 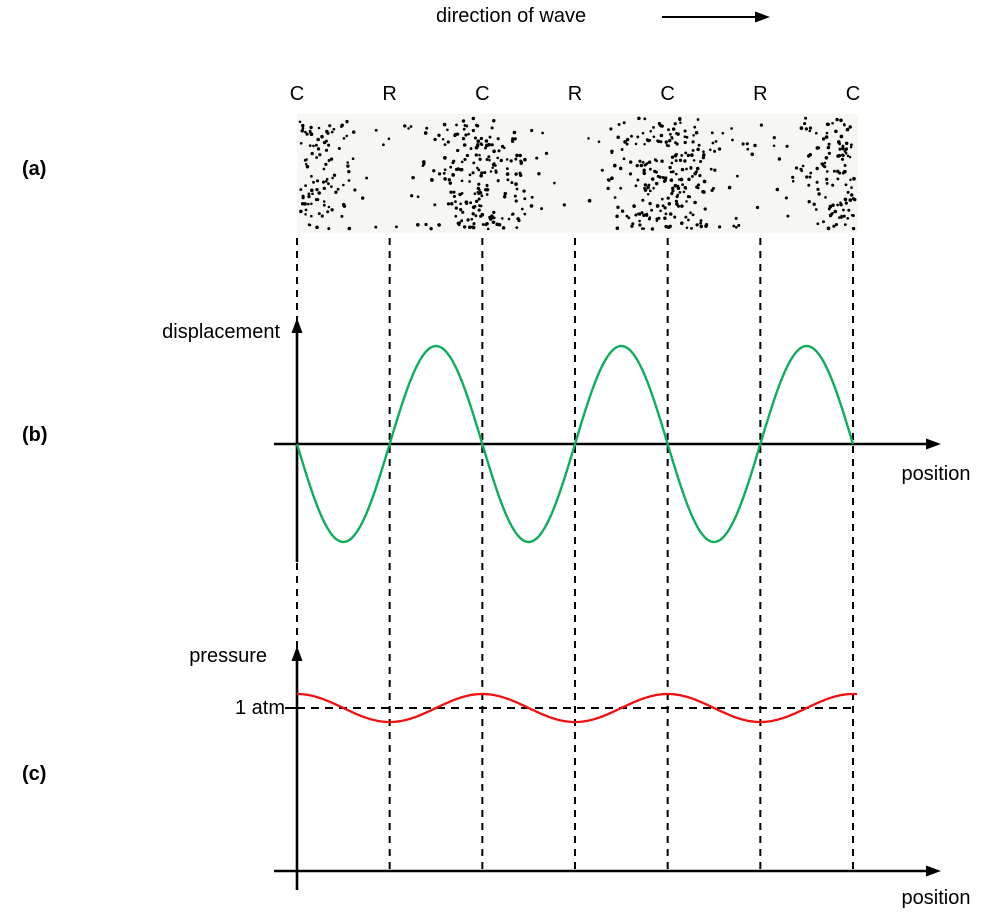 I want to click on panel-label-c: (c), so click(x=34, y=774).